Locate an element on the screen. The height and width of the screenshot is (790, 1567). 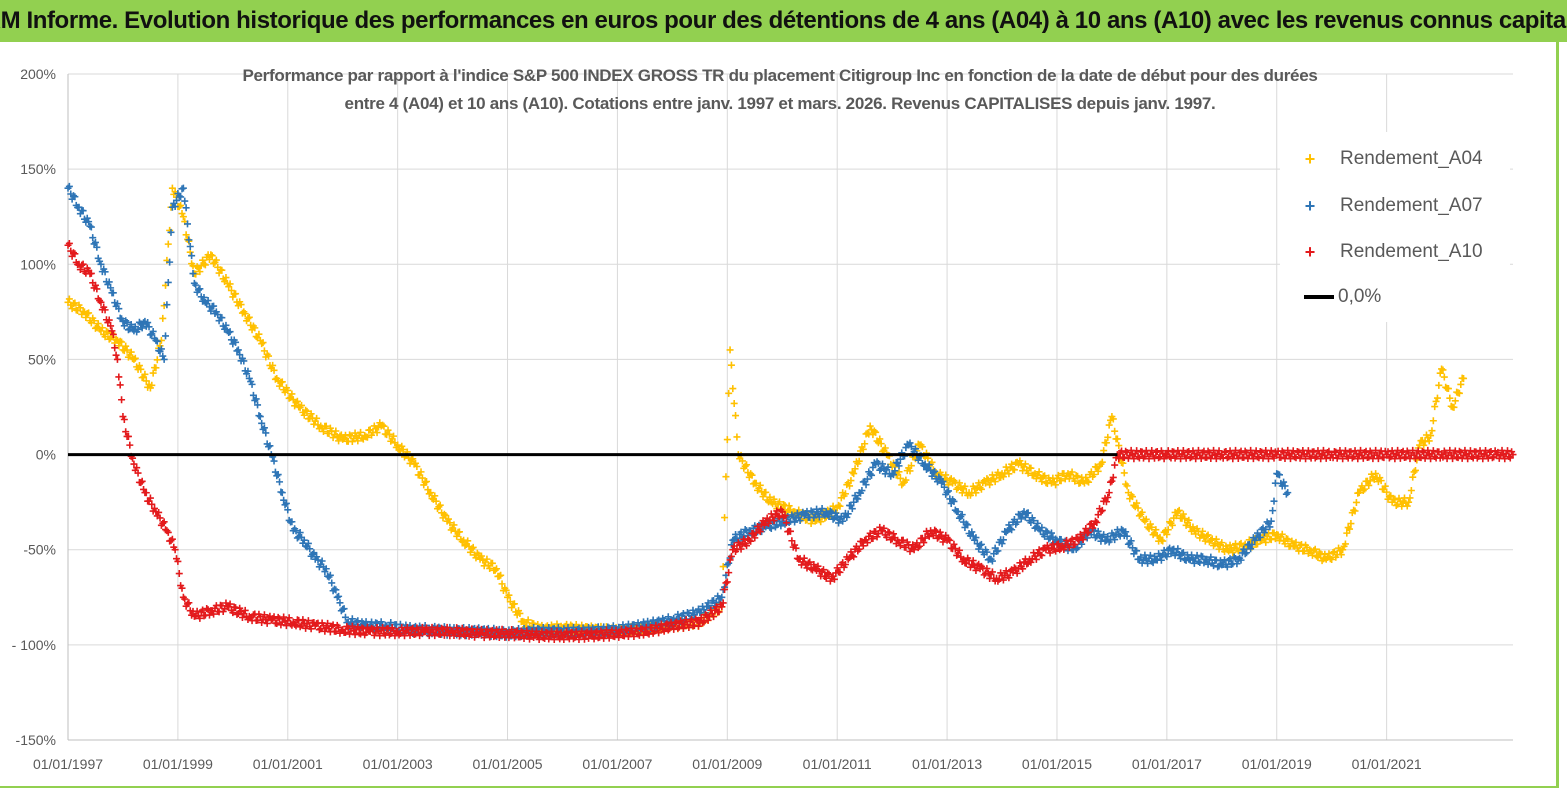
rendement-a07-point is located at coordinates (238, 350).